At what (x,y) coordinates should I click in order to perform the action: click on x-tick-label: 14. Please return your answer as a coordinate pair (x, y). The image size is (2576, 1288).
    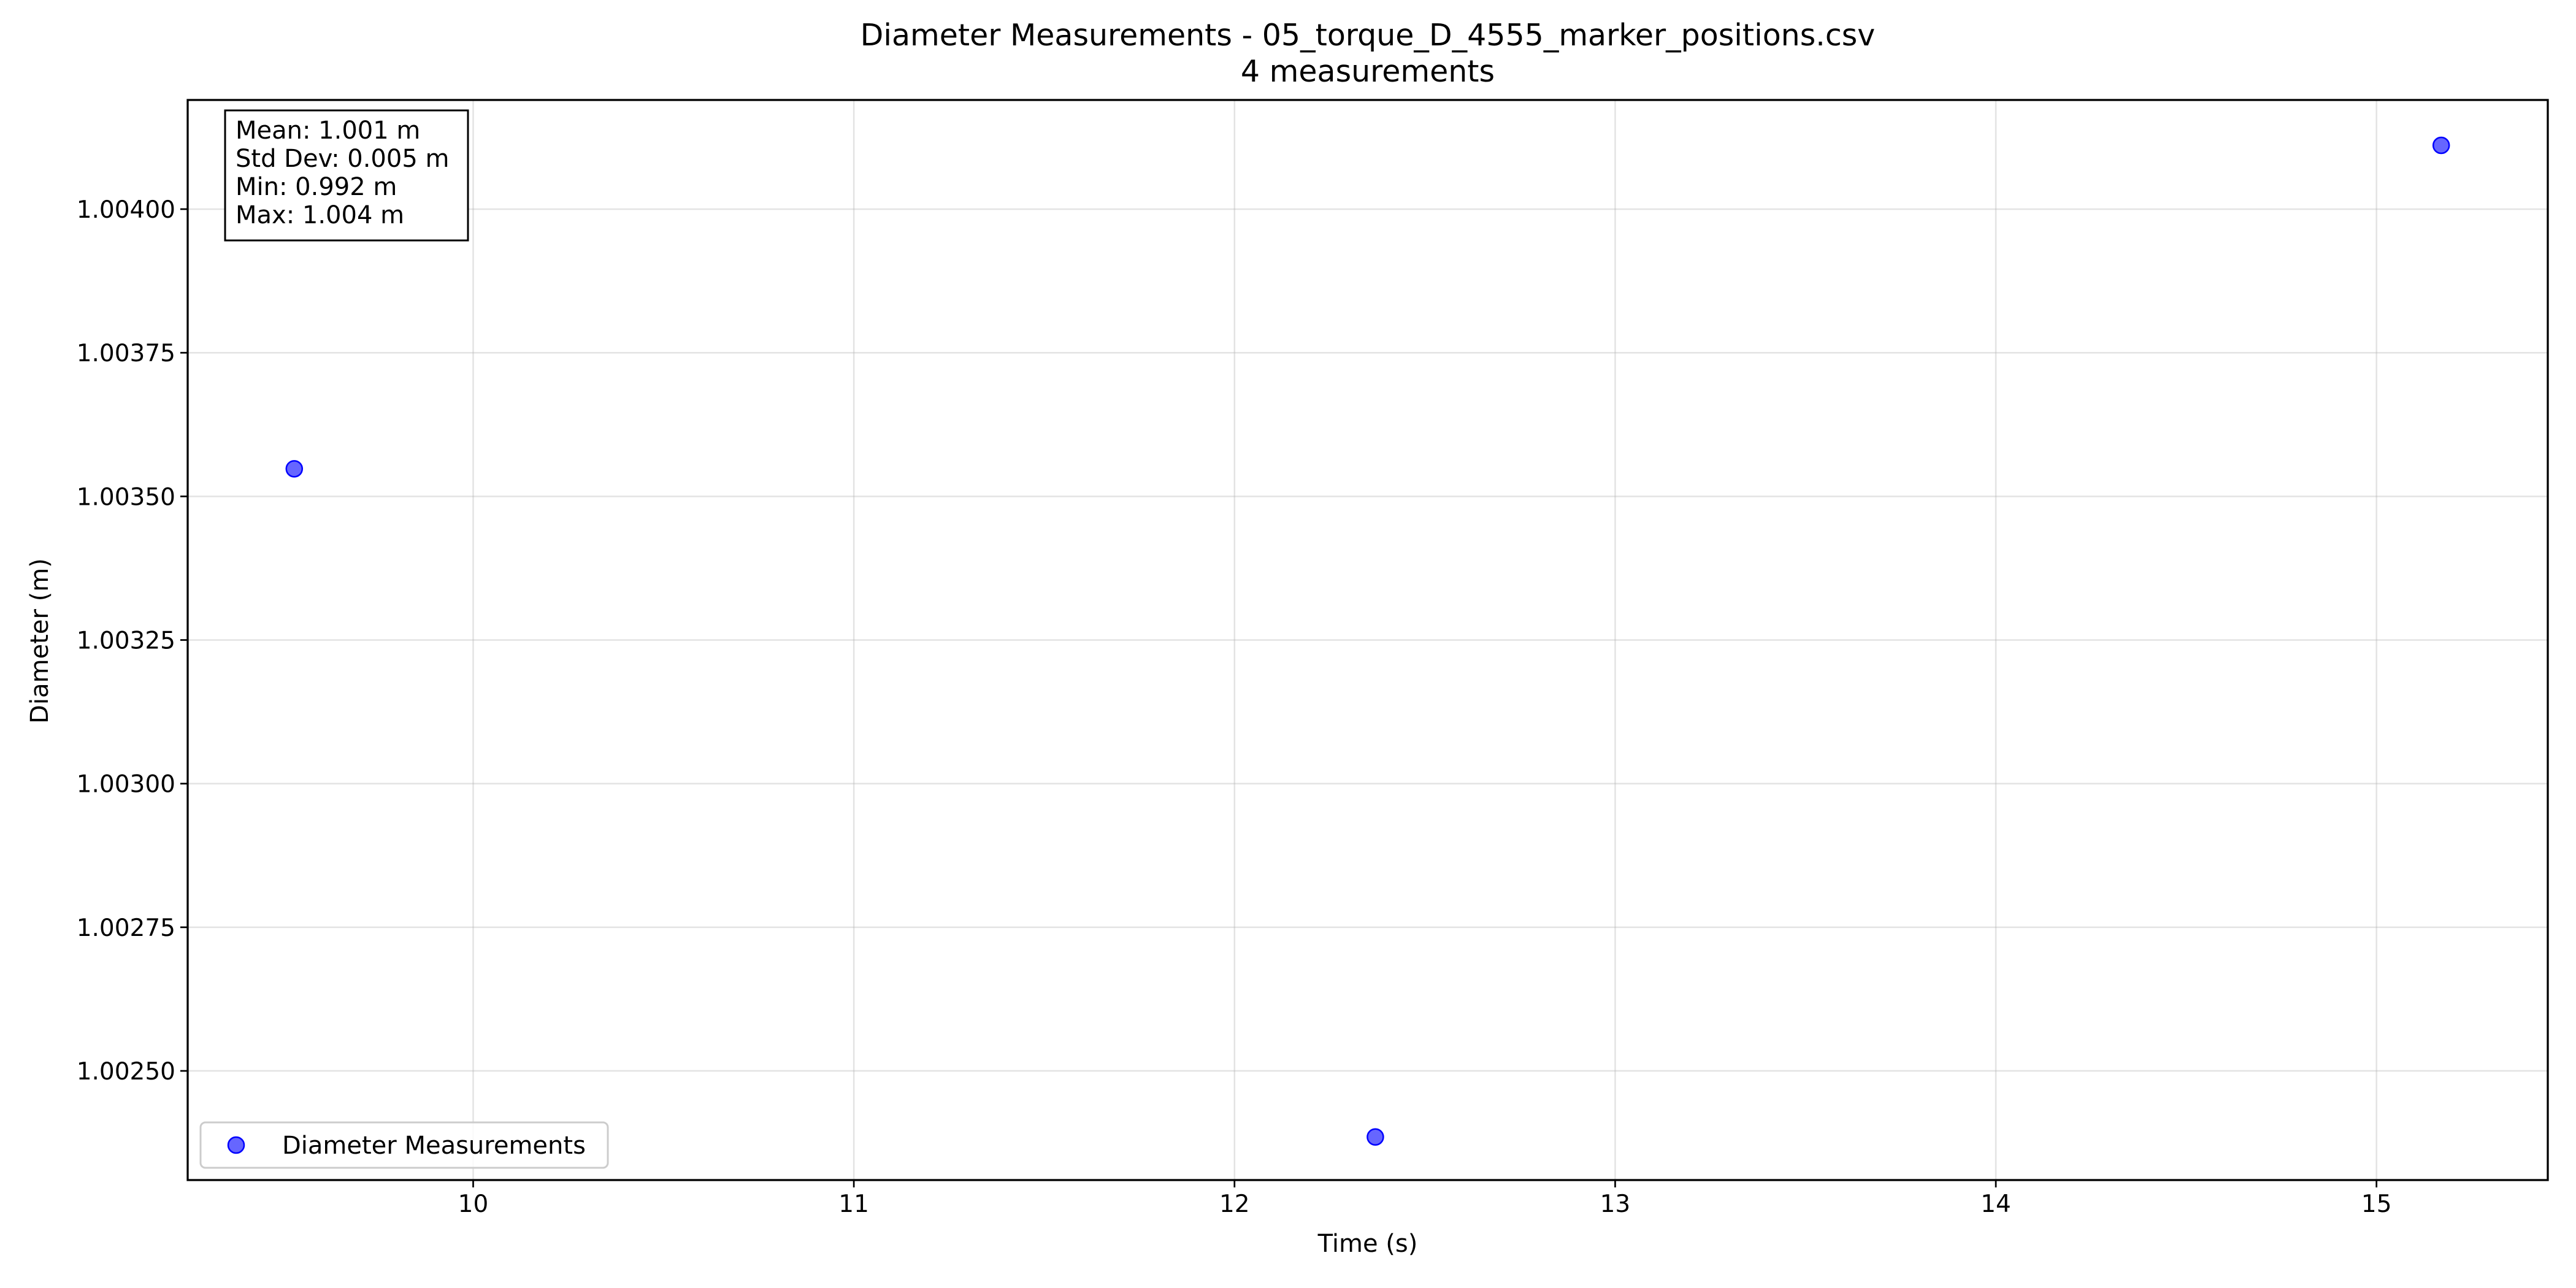
    Looking at the image, I should click on (1995, 1204).